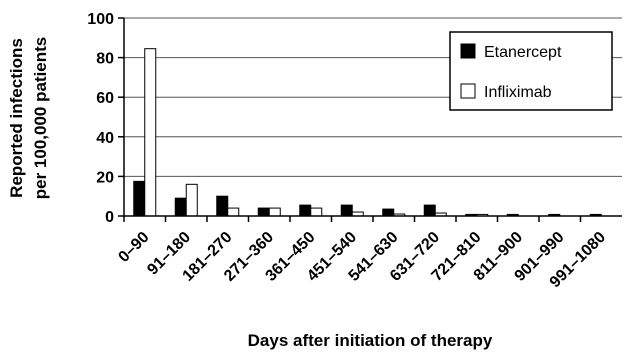  Describe the element at coordinates (523, 52) in the screenshot. I see `legend-label-etanercept: Etanercept` at that location.